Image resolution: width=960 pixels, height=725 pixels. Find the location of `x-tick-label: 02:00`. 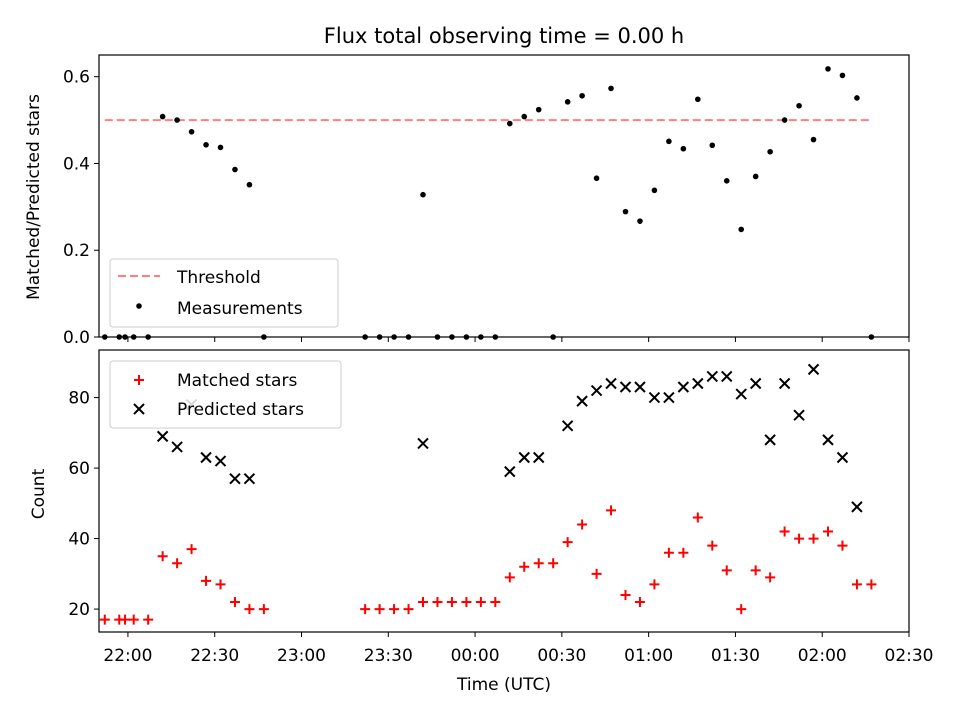

x-tick-label: 02:00 is located at coordinates (822, 656).